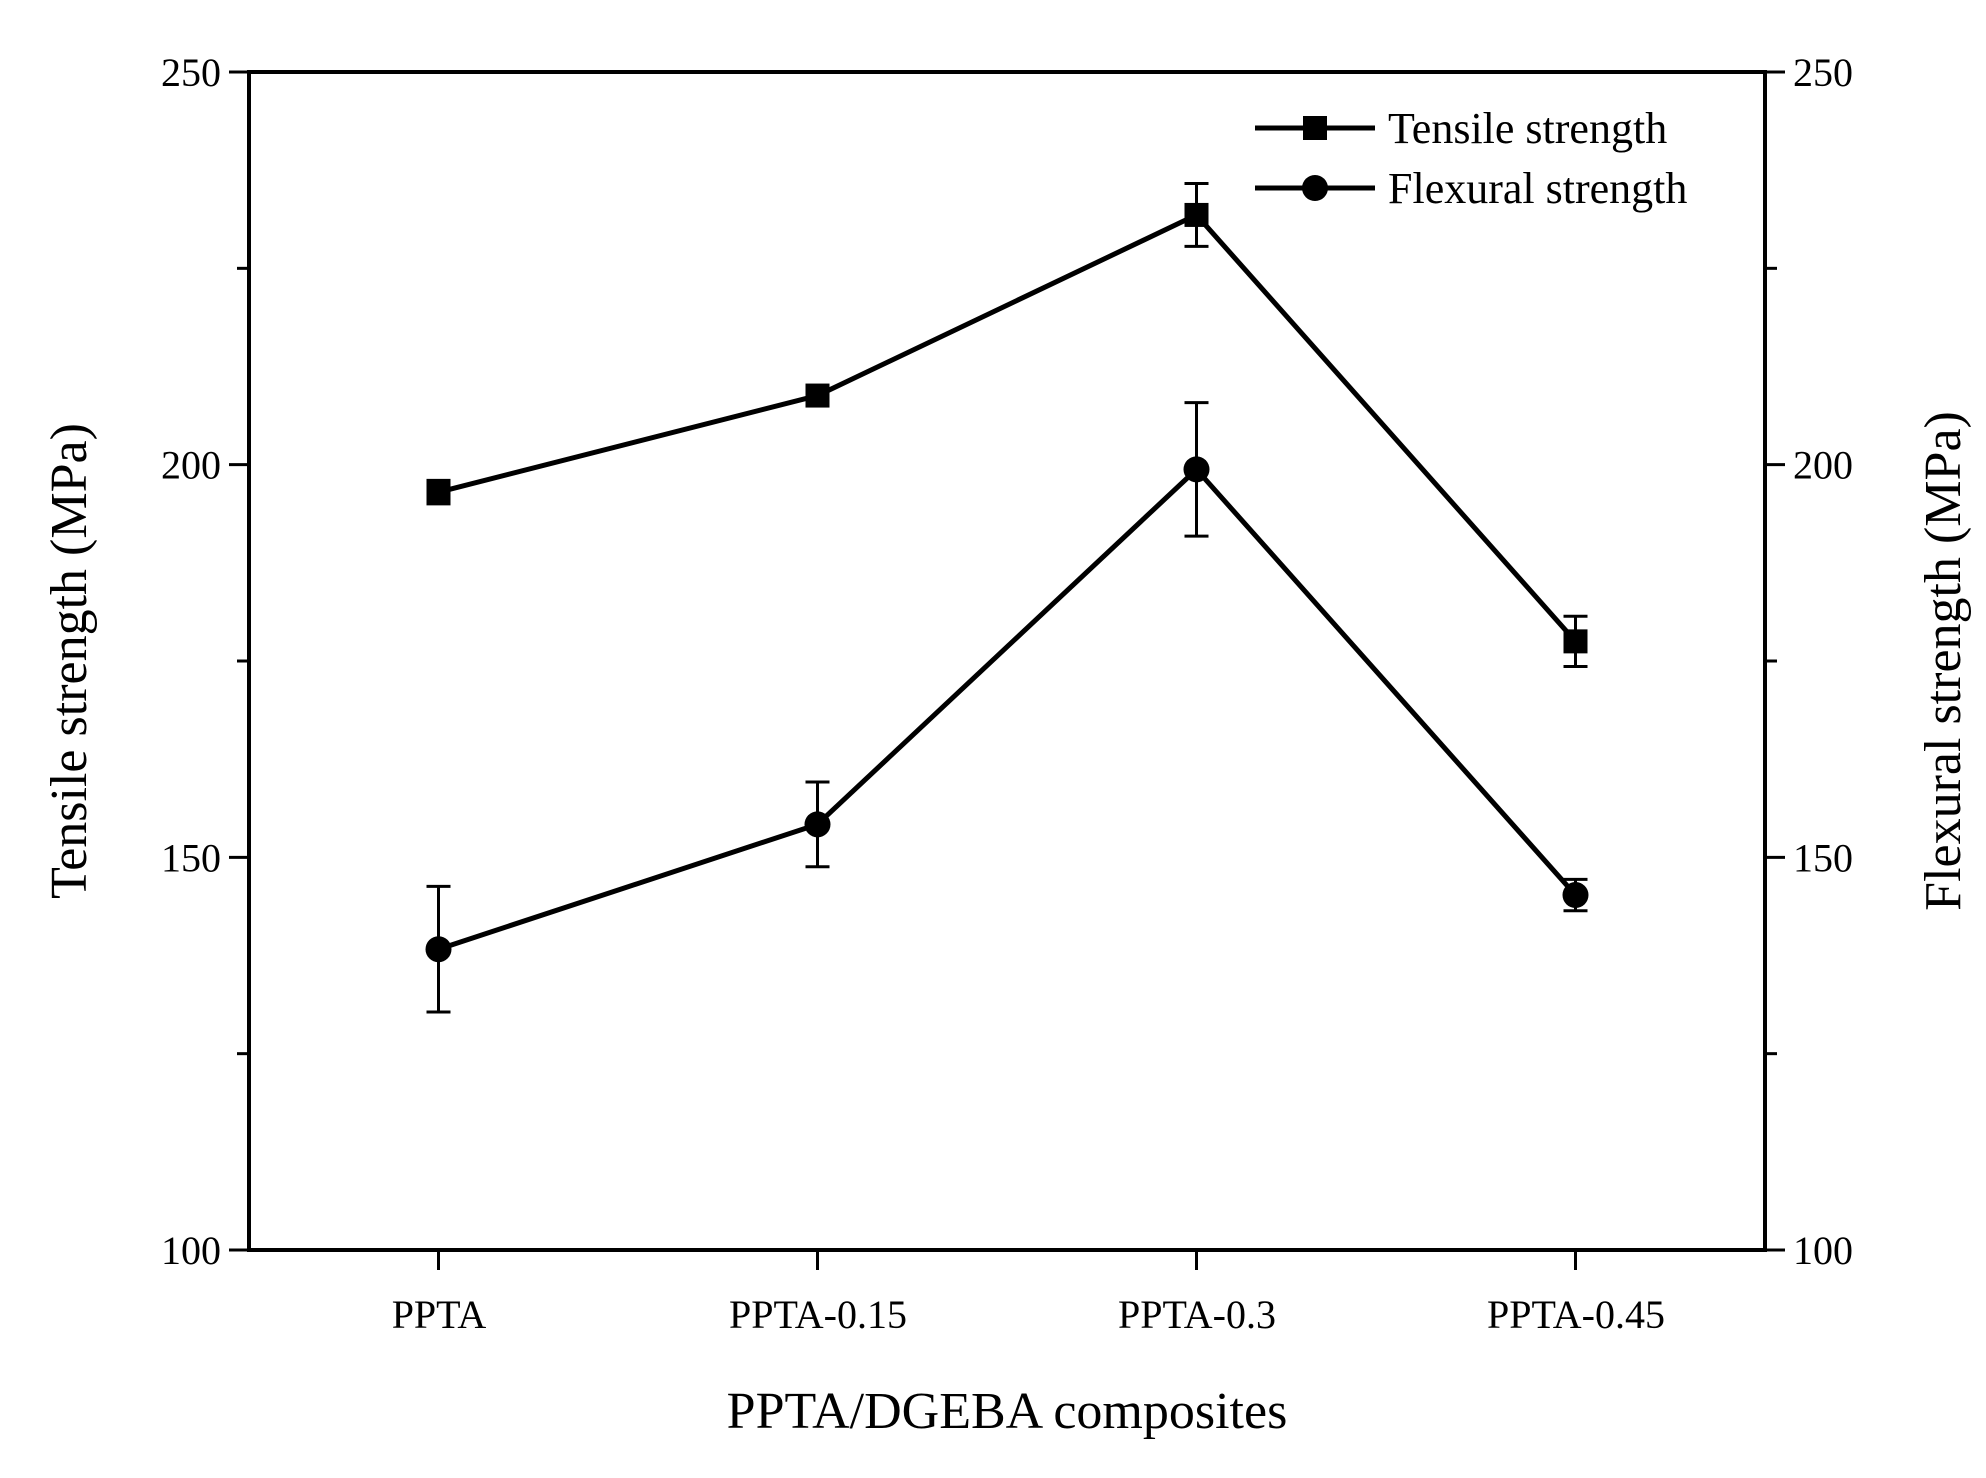 The height and width of the screenshot is (1478, 1986). Describe the element at coordinates (1315, 128) in the screenshot. I see `legend-square-marker` at that location.